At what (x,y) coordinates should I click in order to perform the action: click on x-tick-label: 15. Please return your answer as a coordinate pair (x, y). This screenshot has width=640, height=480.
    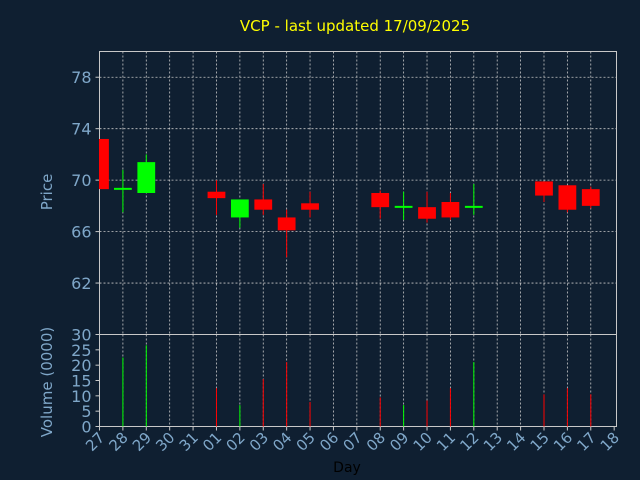
    Looking at the image, I should click on (540, 442).